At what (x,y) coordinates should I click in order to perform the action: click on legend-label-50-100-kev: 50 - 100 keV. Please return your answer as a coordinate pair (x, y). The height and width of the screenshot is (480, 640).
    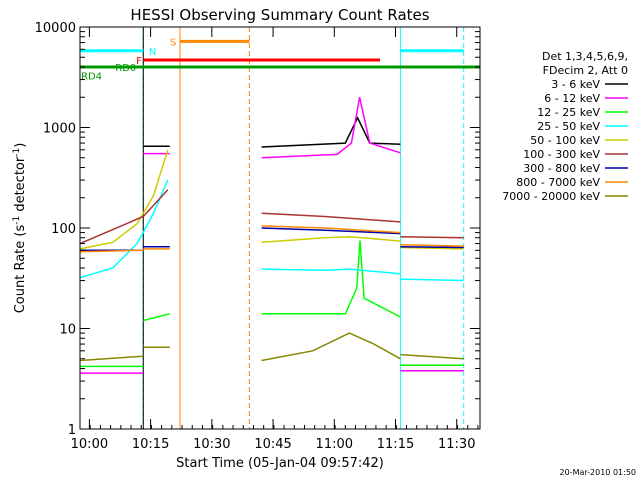
    Looking at the image, I should click on (565, 140).